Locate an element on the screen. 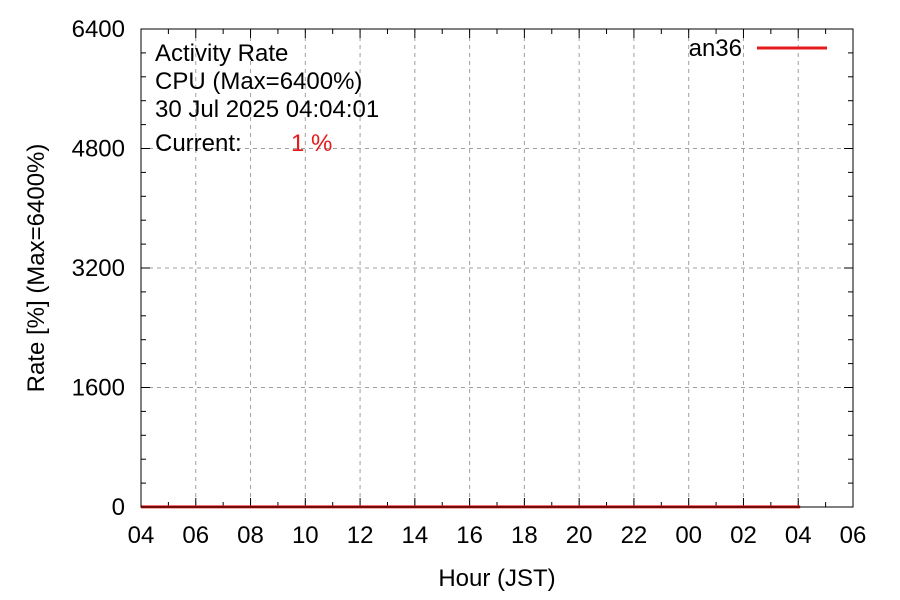 The image size is (900, 600). y-tick-label: 1600 is located at coordinates (98, 388).